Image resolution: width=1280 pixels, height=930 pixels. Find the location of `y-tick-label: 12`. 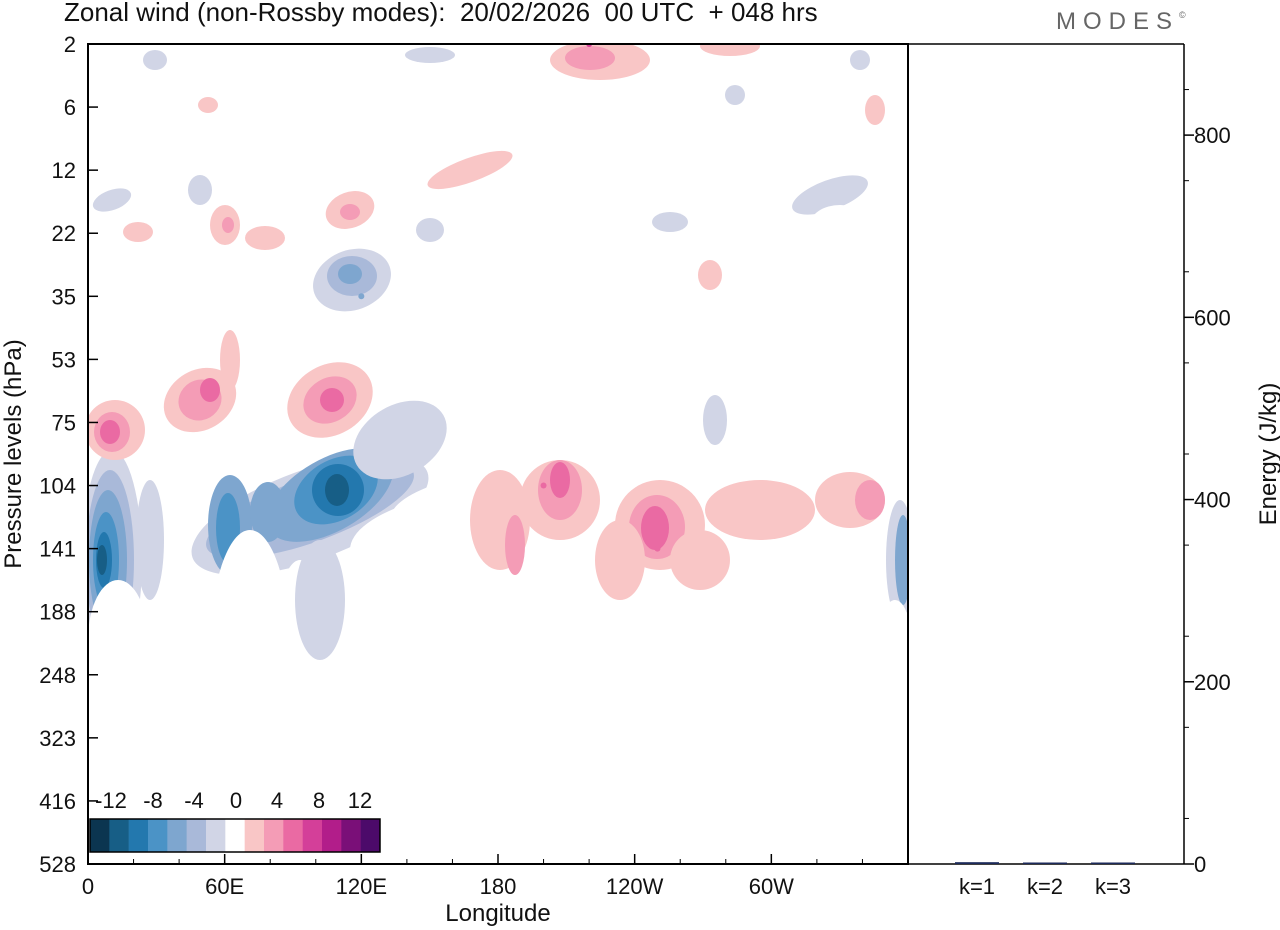

y-tick-label: 12 is located at coordinates (64, 170).